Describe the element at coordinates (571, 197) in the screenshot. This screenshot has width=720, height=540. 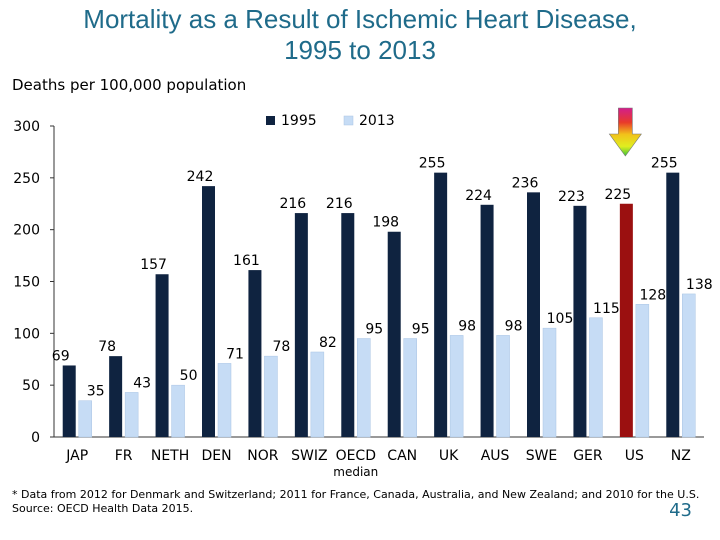
I see `data-label-1995: 223` at that location.